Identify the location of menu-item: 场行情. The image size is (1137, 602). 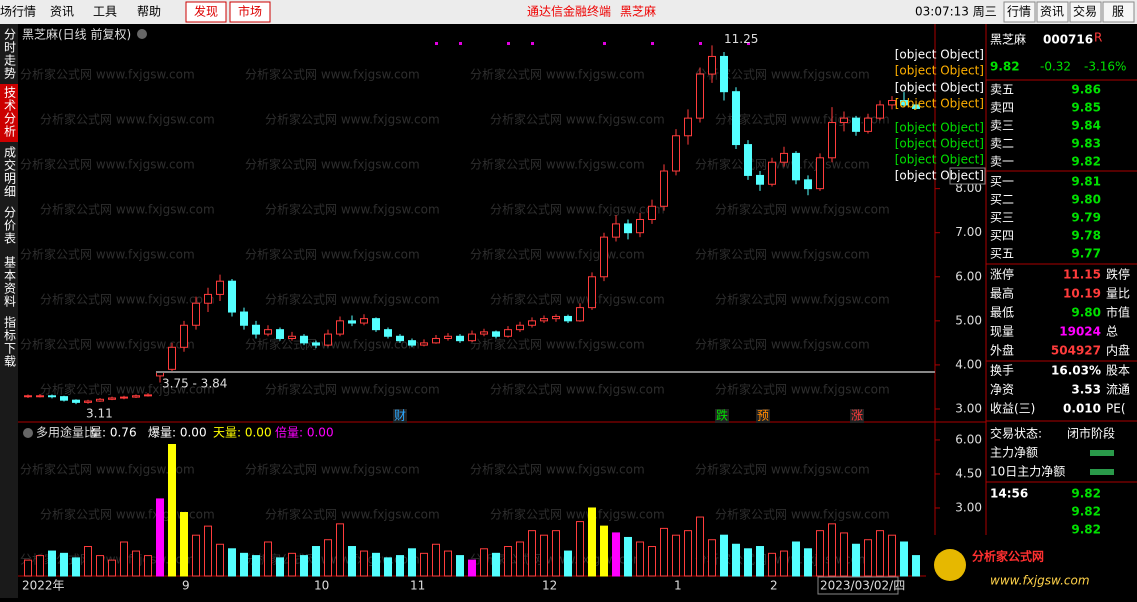
(18, 12).